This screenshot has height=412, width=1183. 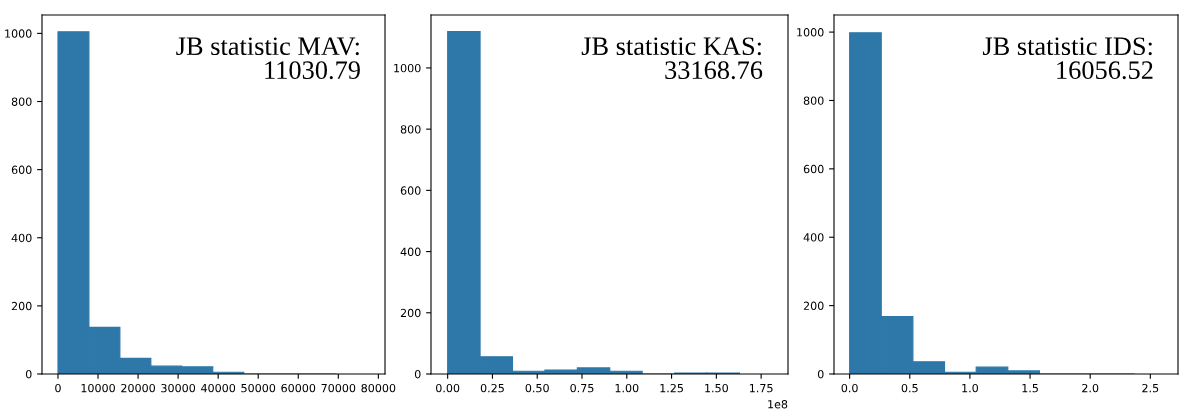 I want to click on x-tick-label: 1.5, so click(x=1030, y=388).